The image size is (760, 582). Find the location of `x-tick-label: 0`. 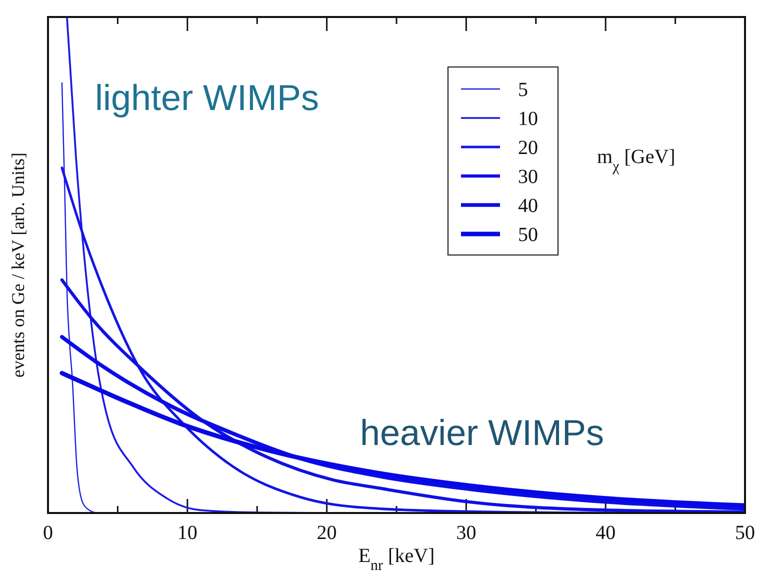

x-tick-label: 0 is located at coordinates (48, 533).